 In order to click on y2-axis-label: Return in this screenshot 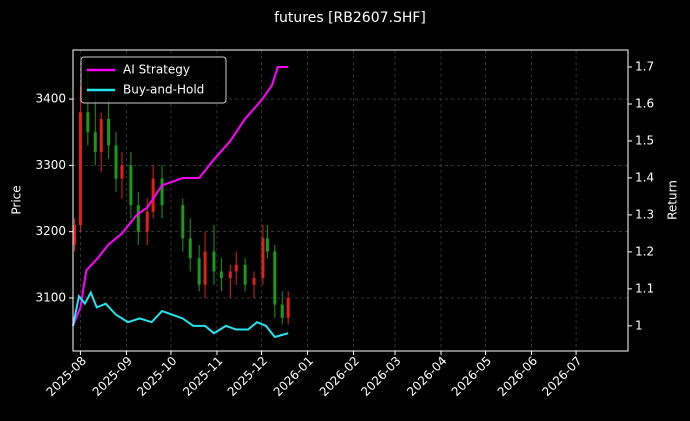, I will do `click(673, 200)`.